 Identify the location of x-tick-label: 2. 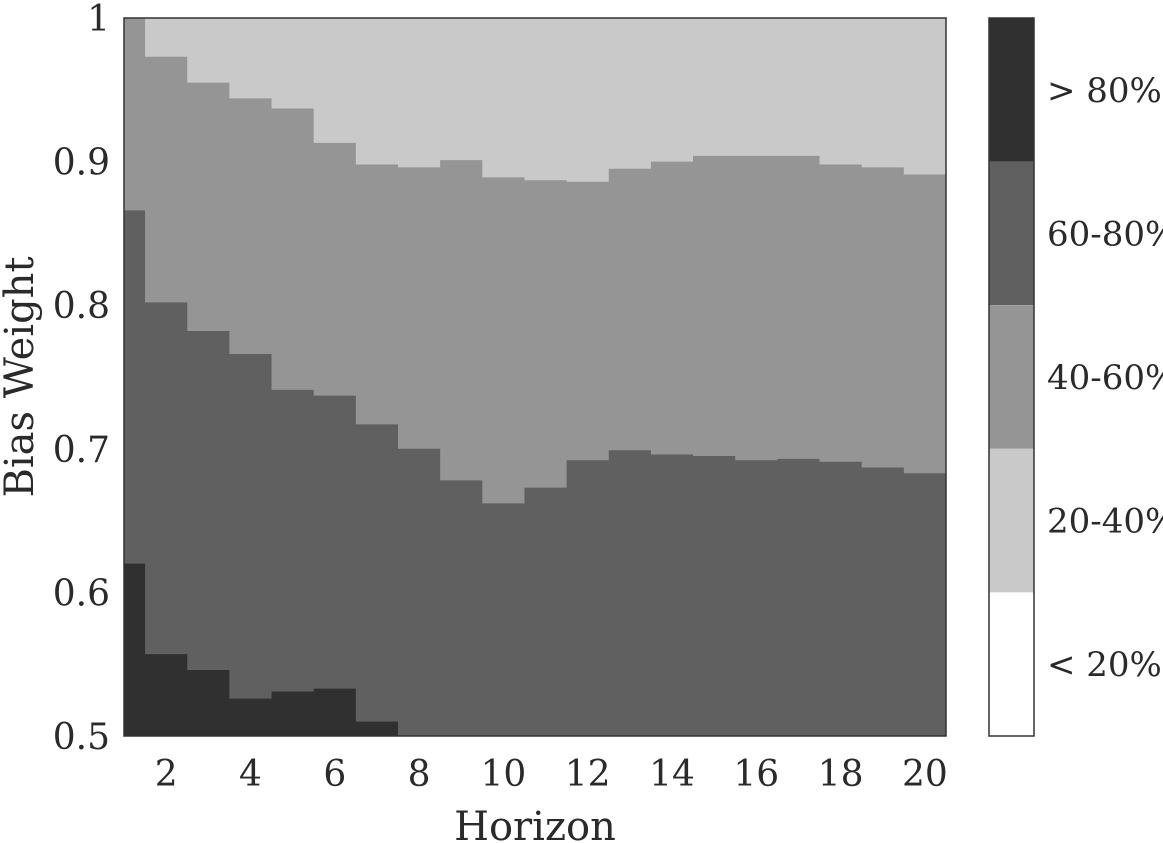
(166, 774).